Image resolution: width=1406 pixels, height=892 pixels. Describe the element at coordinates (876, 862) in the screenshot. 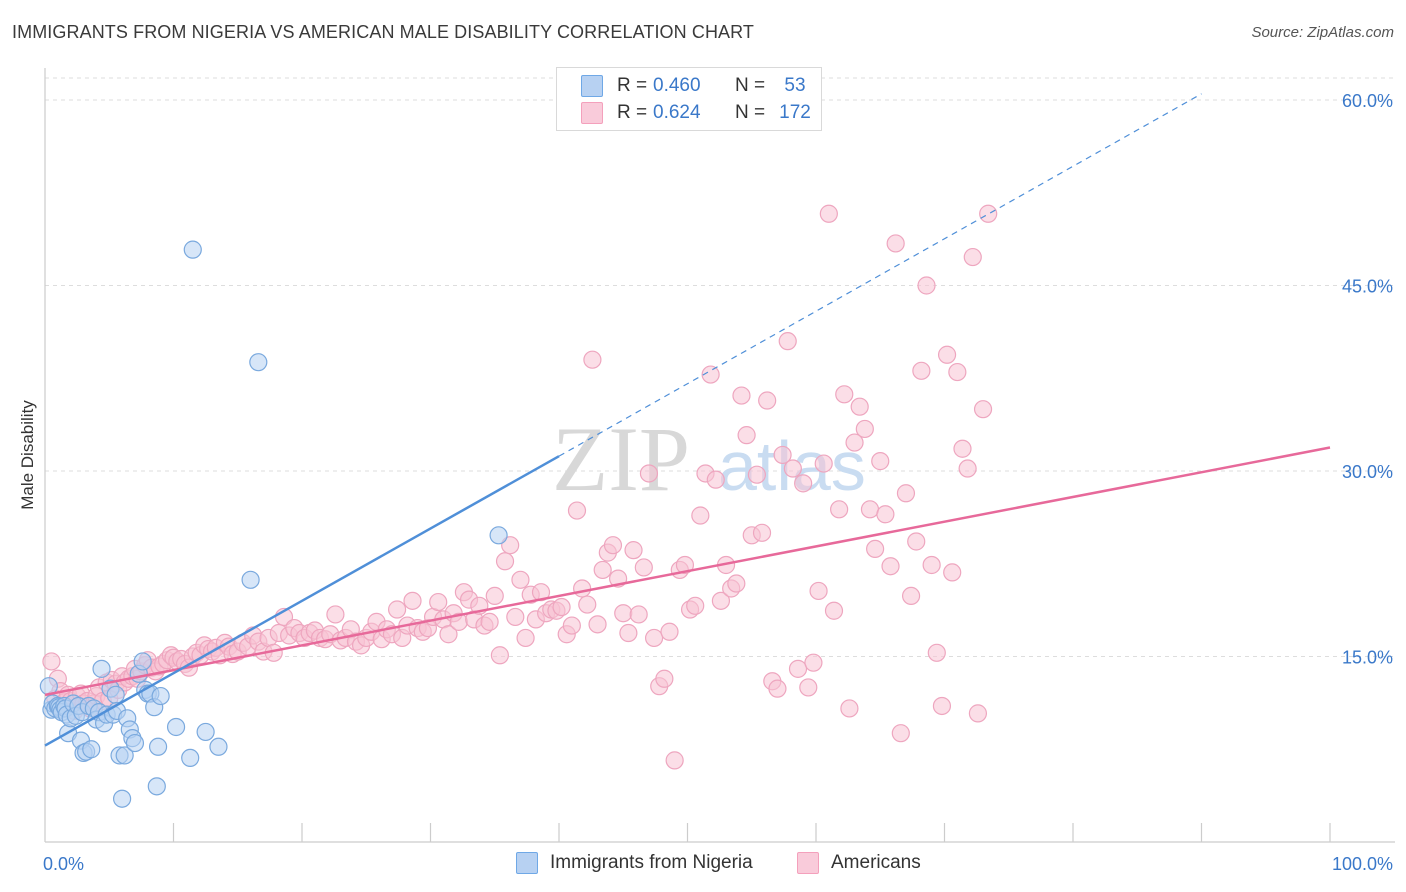

I see `bottom-legend-label: Americans` at that location.